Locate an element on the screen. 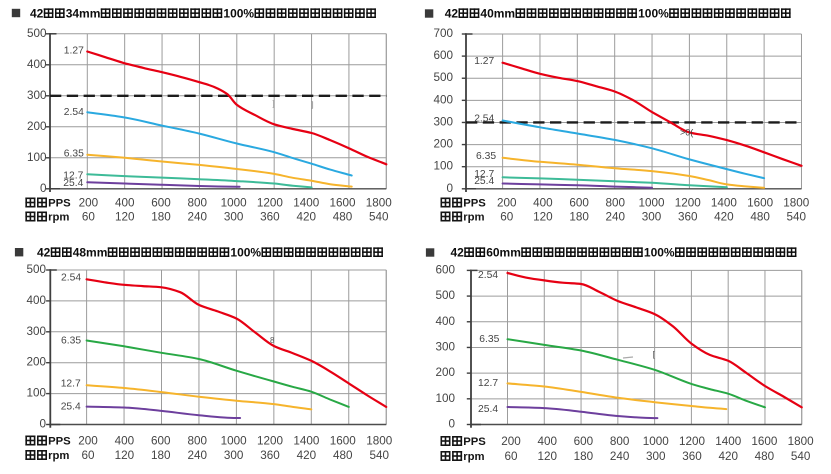 The width and height of the screenshot is (831, 474). svg-text: 700 is located at coordinates (443, 33).